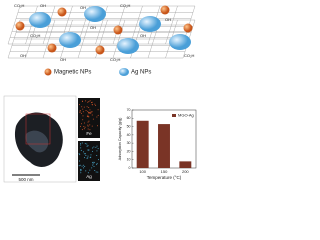 This screenshot has width=320, height=240. What do you see at coordinates (120, 139) in the screenshot?
I see `y-axis-label: Adsorption Capacity (g/g)` at bounding box center [120, 139].